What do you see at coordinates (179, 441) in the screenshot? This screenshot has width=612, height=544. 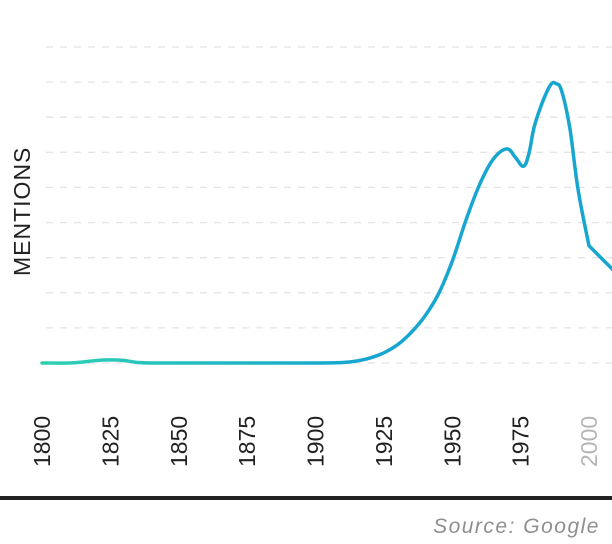 I see `x-tick-label: 1850` at bounding box center [179, 441].